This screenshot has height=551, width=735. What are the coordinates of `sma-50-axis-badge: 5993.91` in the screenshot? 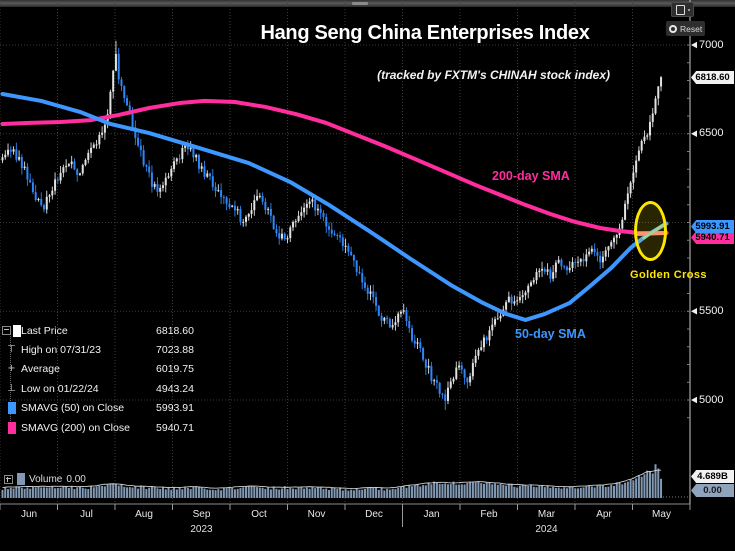 It's located at (712, 226).